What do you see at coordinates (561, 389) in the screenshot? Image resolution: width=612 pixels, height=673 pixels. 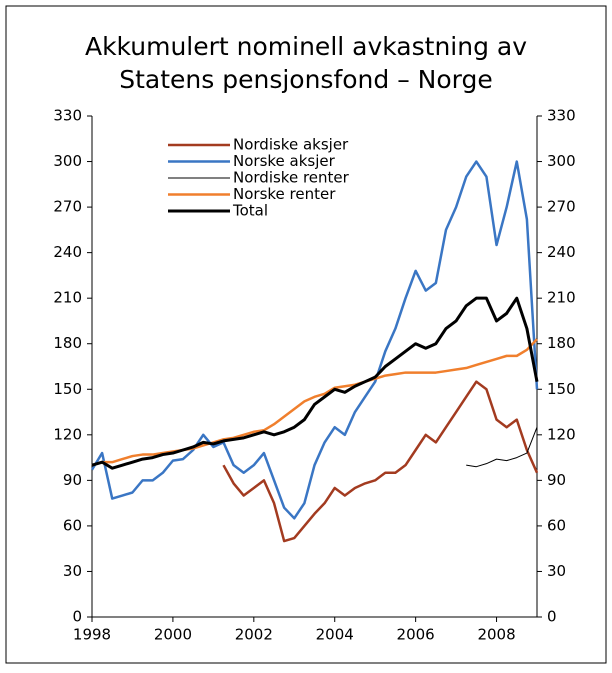 I see `y2-tick-label: 150` at bounding box center [561, 389].